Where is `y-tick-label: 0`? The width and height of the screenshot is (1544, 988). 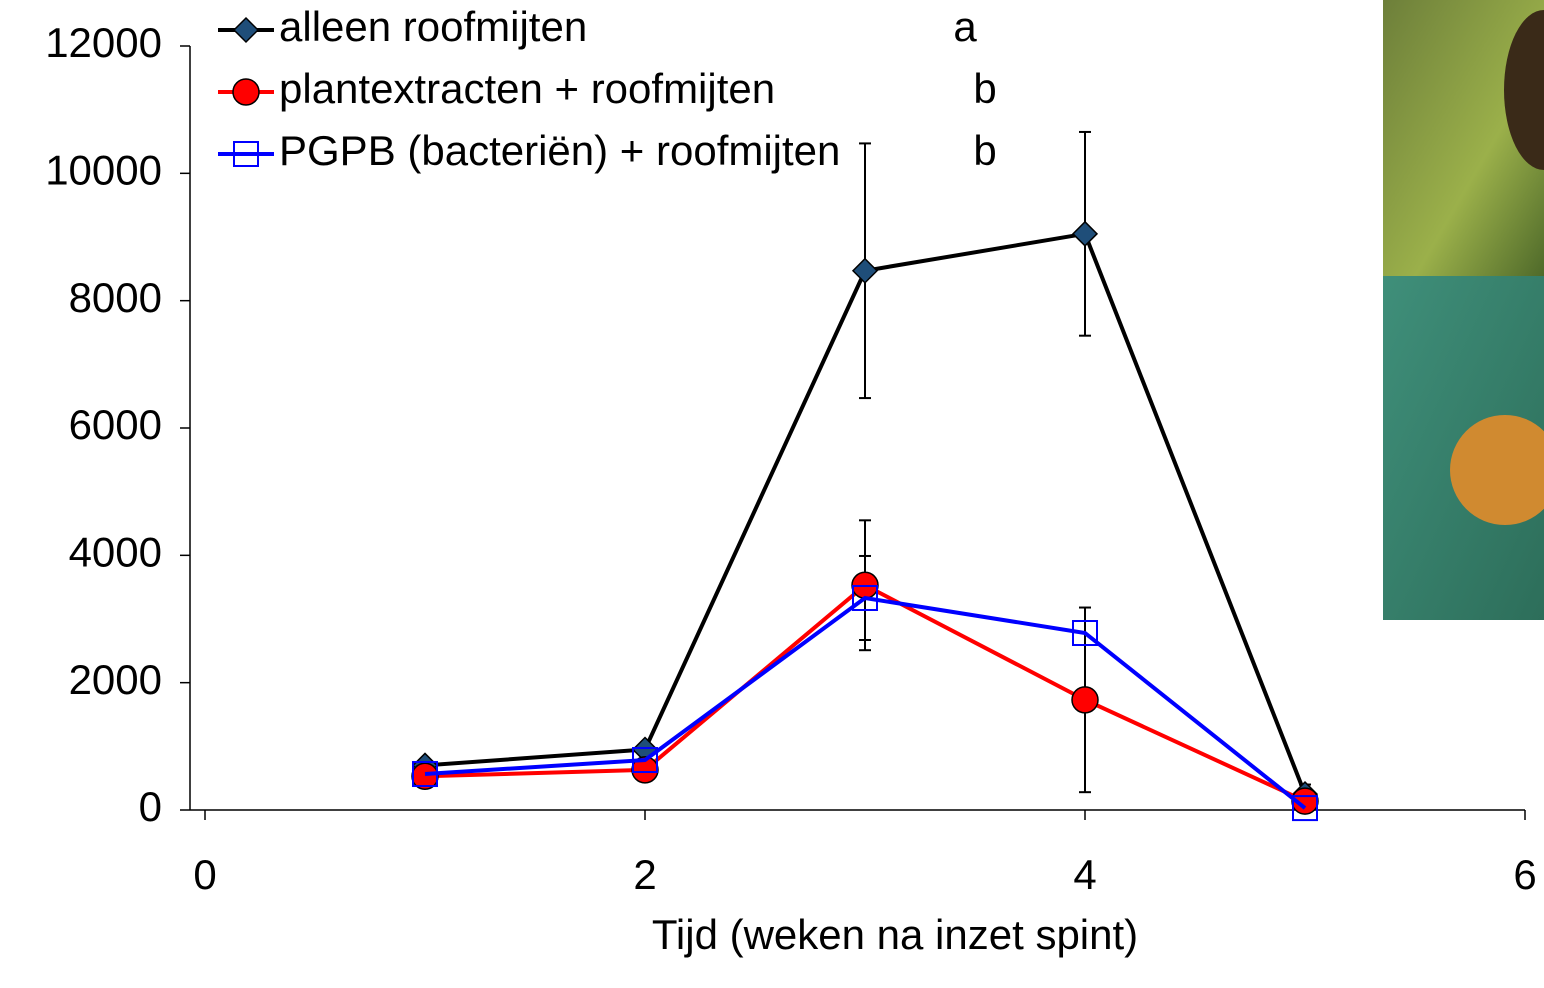 y-tick-label: 0 is located at coordinates (150, 806).